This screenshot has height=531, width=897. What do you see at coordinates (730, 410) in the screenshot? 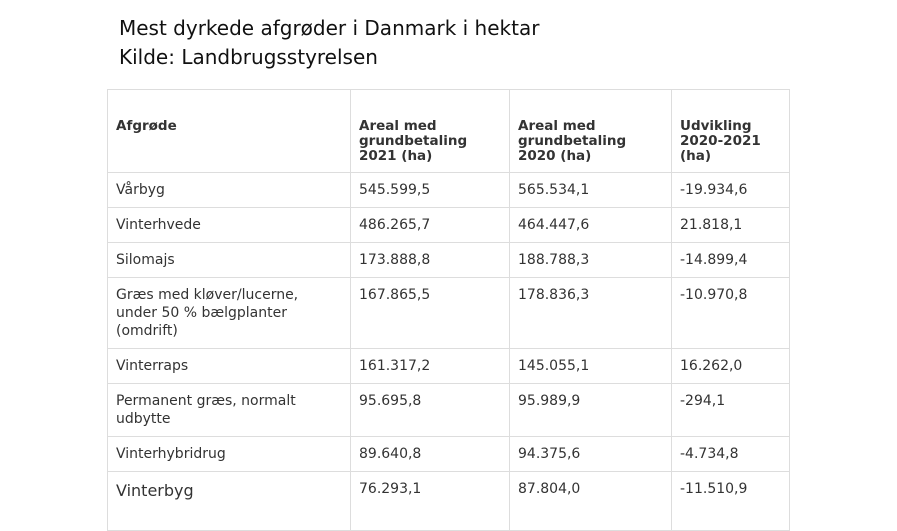
I see `cell-change: -294,1` at bounding box center [730, 410].